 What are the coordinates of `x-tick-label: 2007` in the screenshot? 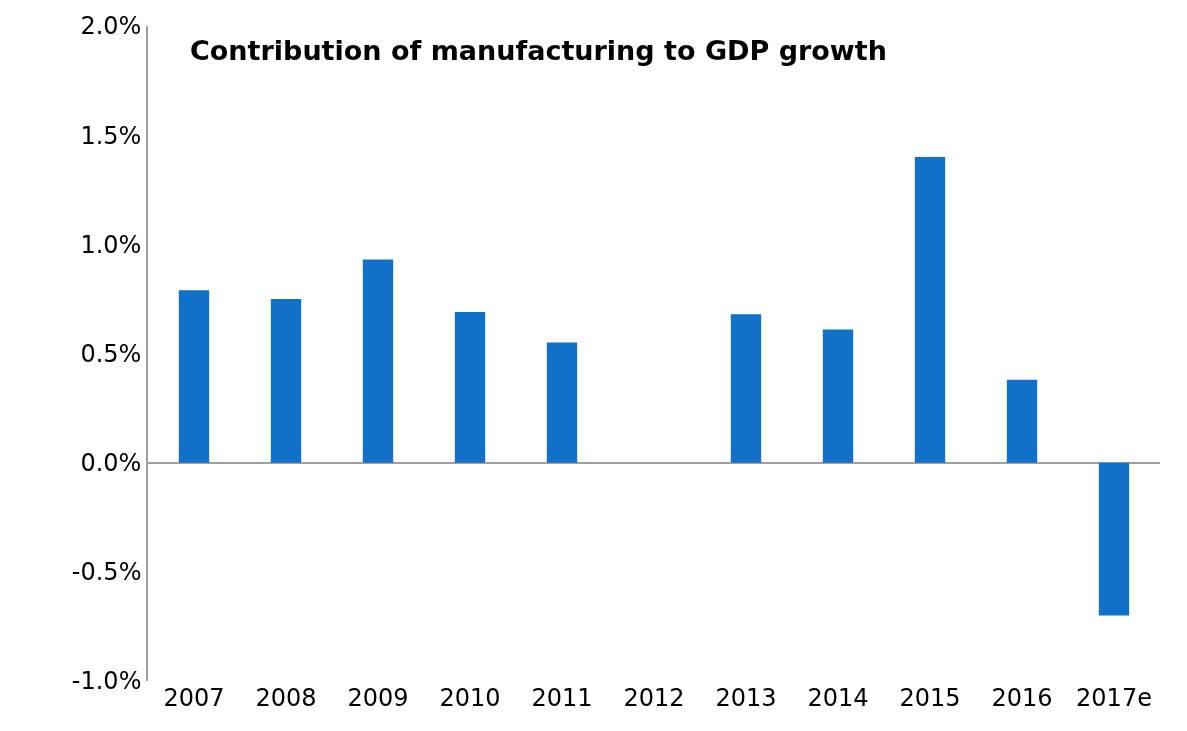 It's located at (194, 698).